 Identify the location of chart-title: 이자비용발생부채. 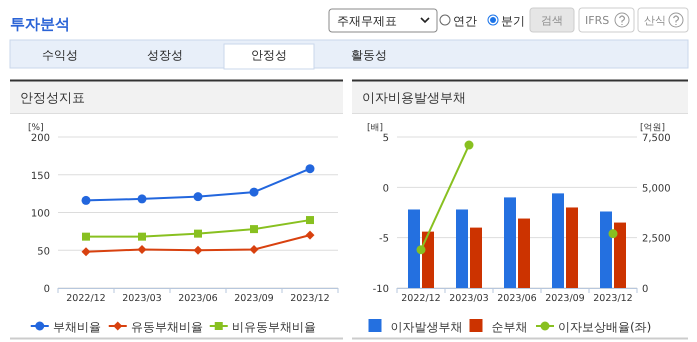
(414, 98).